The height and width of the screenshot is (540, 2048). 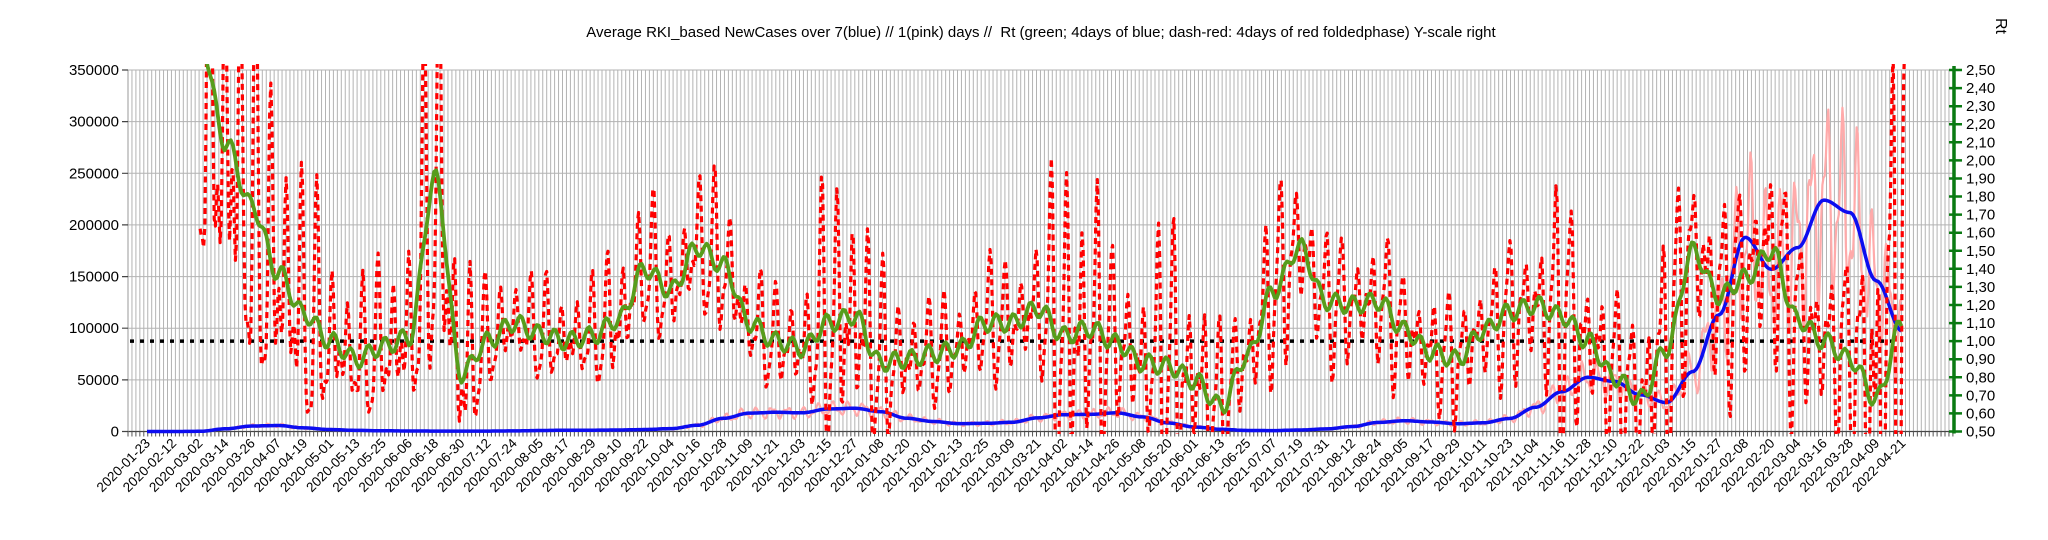 I want to click on right-axis-tick-label: 1,10, so click(x=1980, y=323).